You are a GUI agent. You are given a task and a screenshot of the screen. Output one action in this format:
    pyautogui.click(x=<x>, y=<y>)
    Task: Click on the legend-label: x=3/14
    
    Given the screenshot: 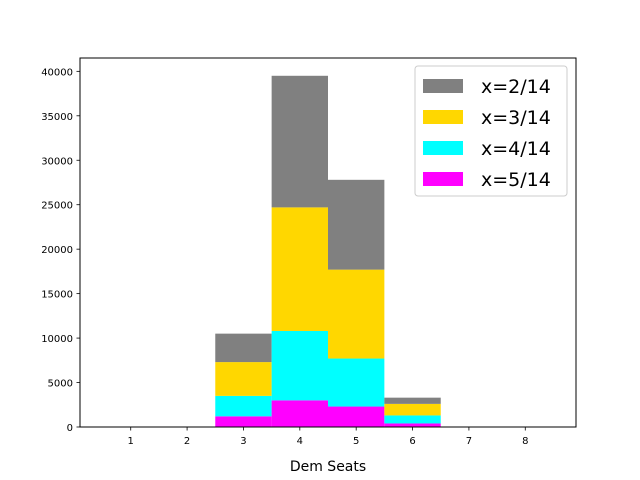 What is the action you would take?
    pyautogui.click(x=516, y=118)
    